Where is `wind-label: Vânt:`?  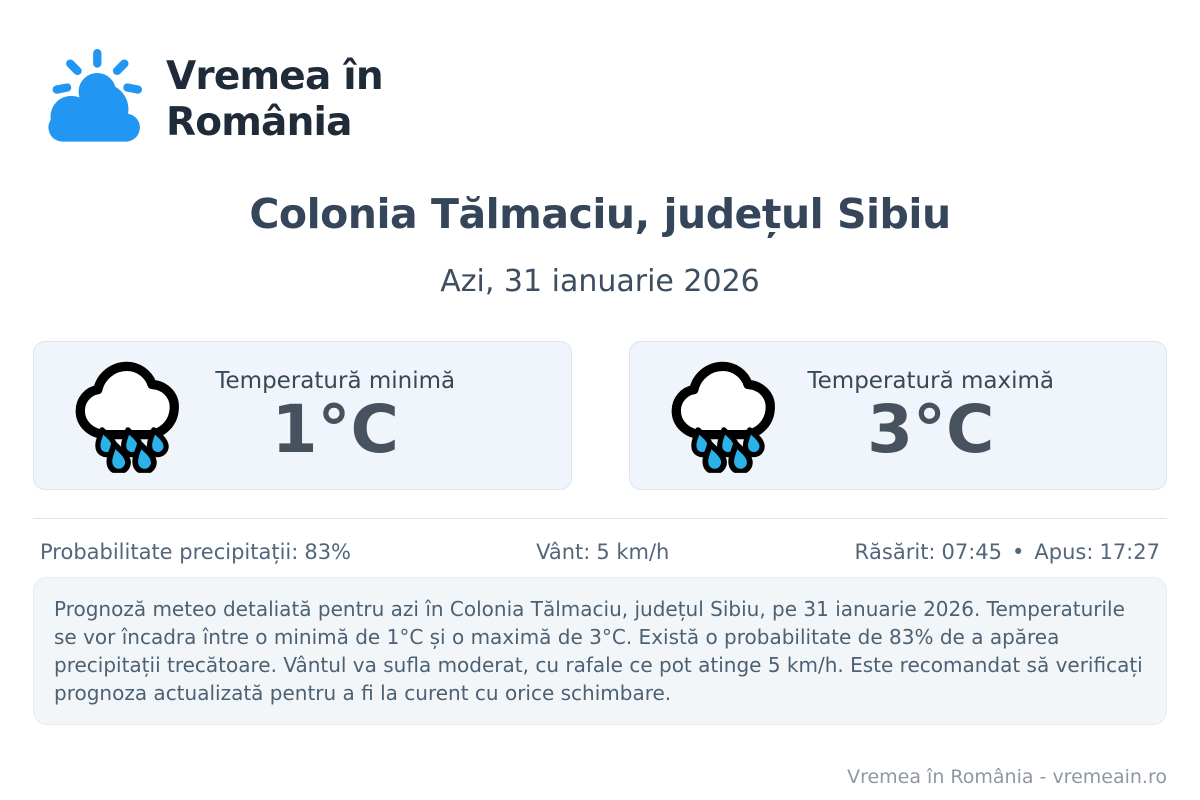
wind-label: Vânt: is located at coordinates (563, 552).